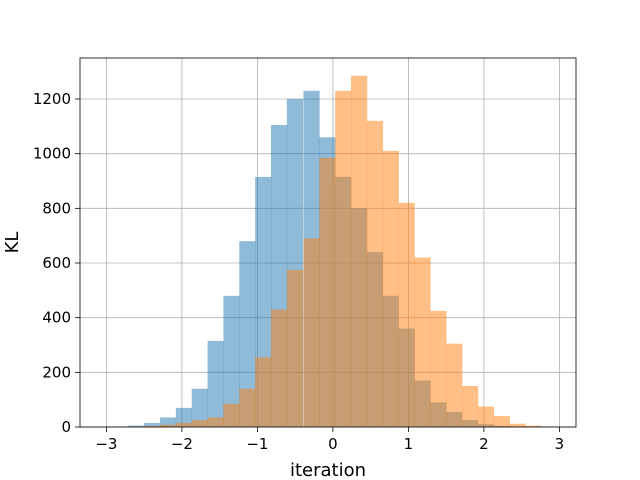 The width and height of the screenshot is (640, 480). I want to click on y-tick-label: 200, so click(56, 372).